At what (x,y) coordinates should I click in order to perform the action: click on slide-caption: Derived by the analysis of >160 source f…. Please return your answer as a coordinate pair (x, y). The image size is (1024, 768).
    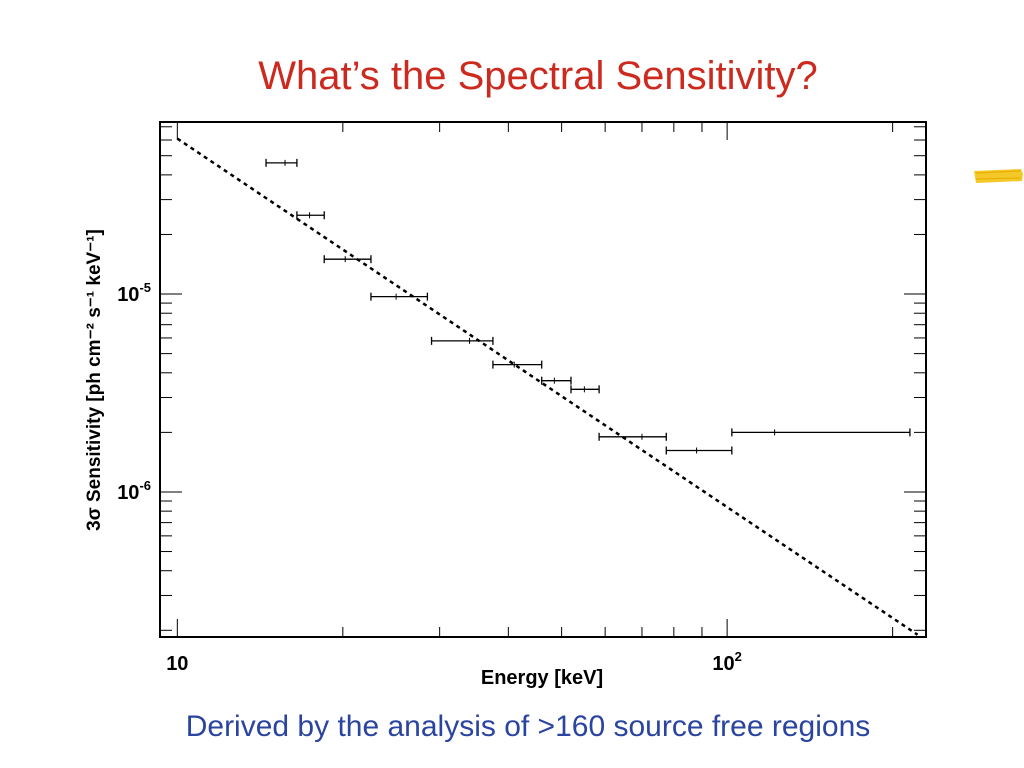
    Looking at the image, I should click on (528, 726).